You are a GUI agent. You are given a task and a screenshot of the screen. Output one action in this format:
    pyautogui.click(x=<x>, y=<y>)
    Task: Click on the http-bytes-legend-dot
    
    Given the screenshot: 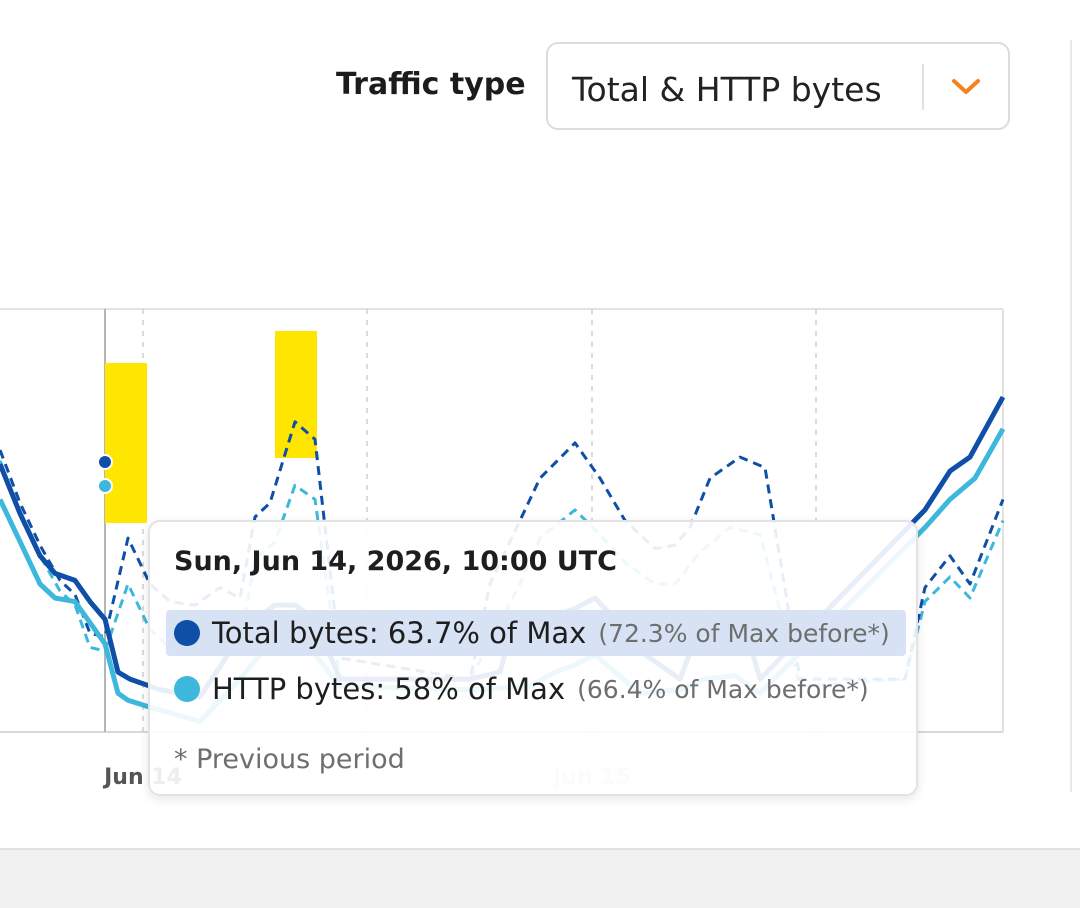 What is the action you would take?
    pyautogui.click(x=187, y=689)
    